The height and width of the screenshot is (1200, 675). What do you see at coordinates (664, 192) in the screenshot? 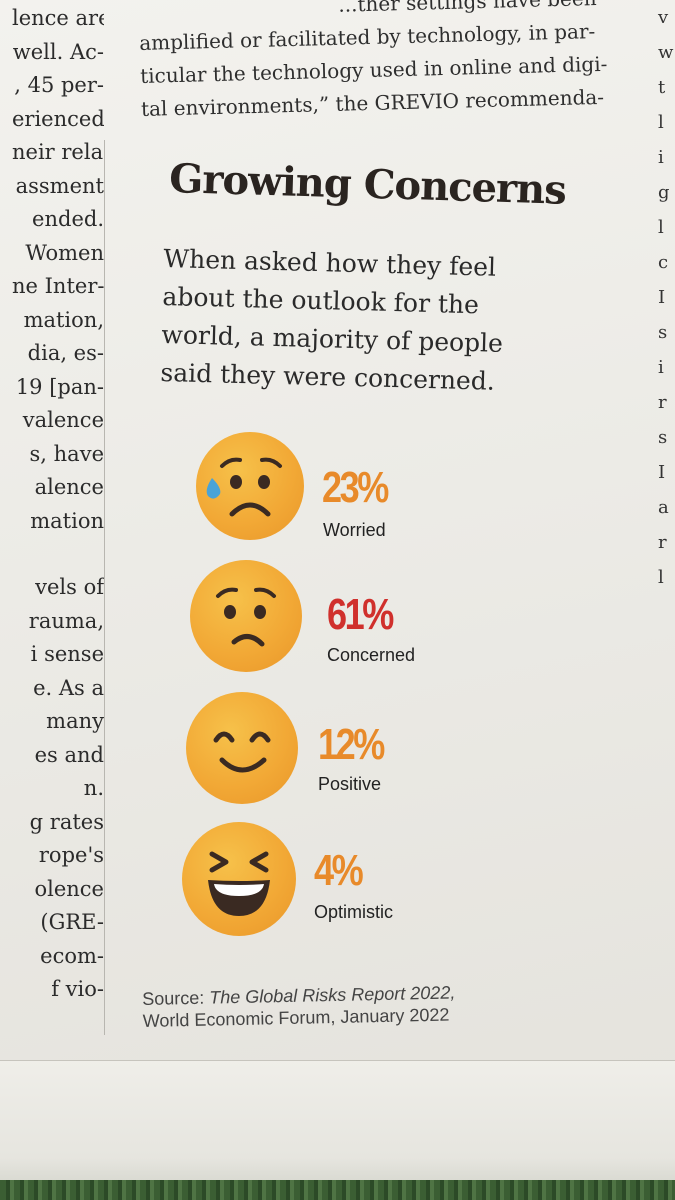
I see `right-column-letter: g` at bounding box center [664, 192].